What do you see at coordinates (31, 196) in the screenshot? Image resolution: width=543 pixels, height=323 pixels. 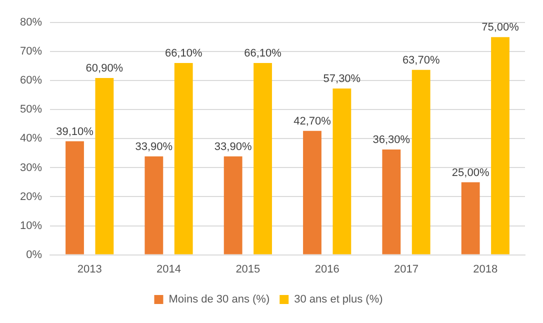 I see `y-tick-label: 20%` at bounding box center [31, 196].